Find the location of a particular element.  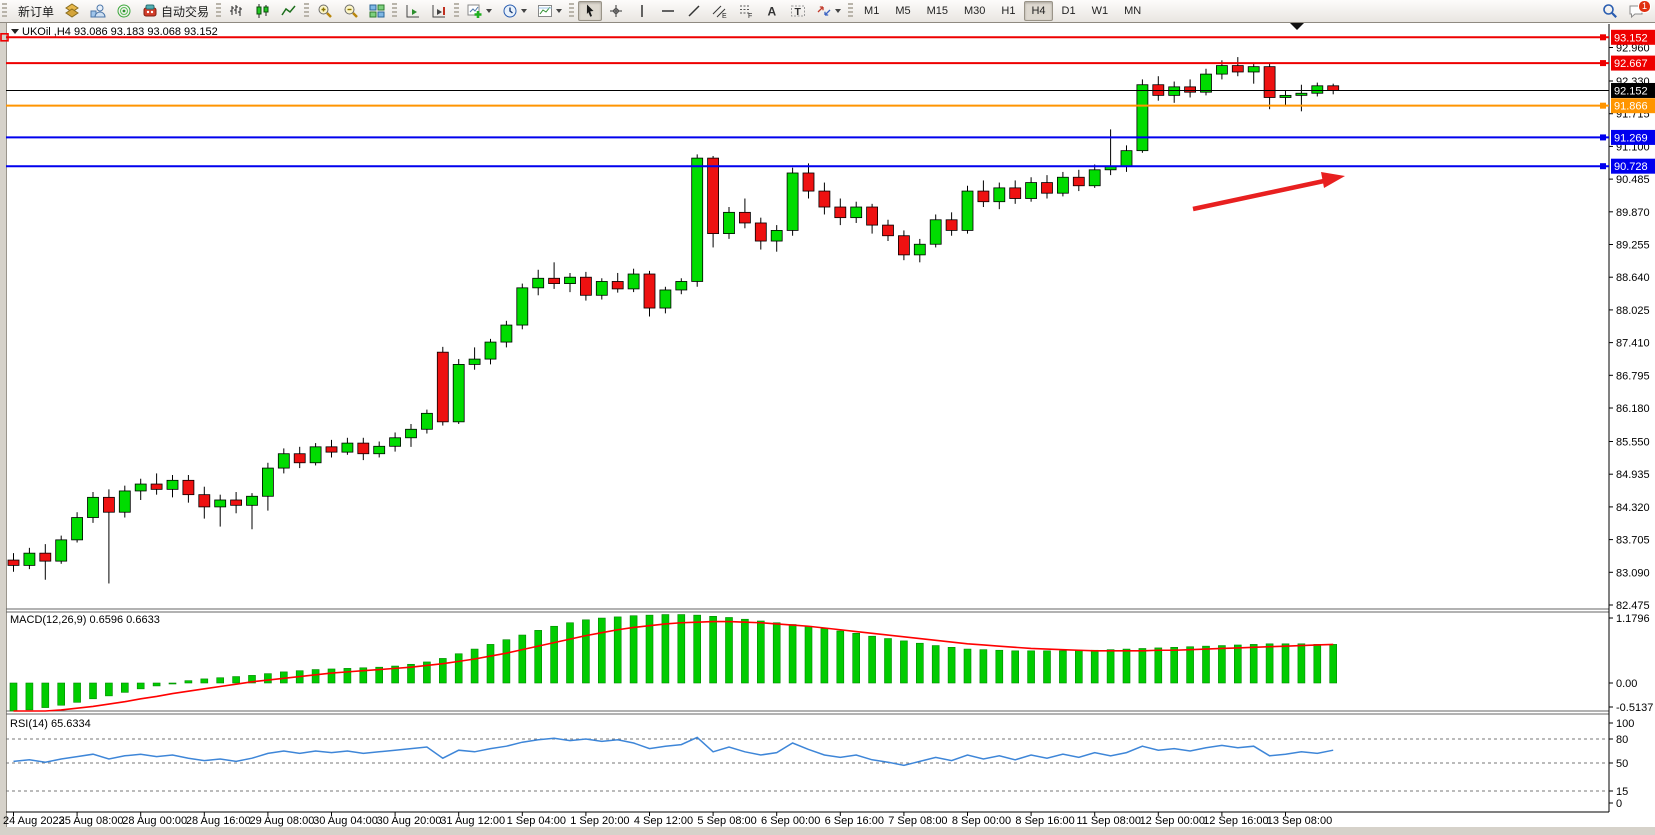

toolbar-candlestick-chart-button is located at coordinates (263, 11).